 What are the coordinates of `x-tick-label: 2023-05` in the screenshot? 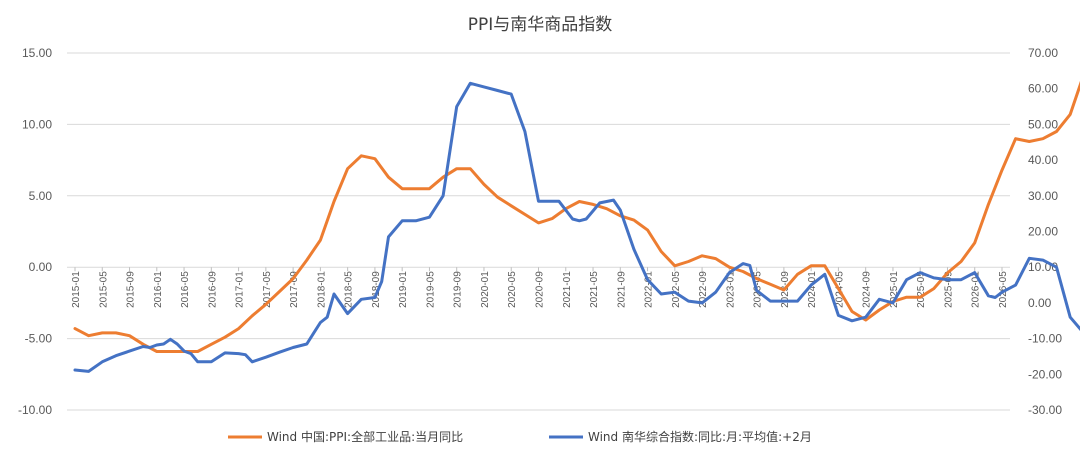 It's located at (758, 289).